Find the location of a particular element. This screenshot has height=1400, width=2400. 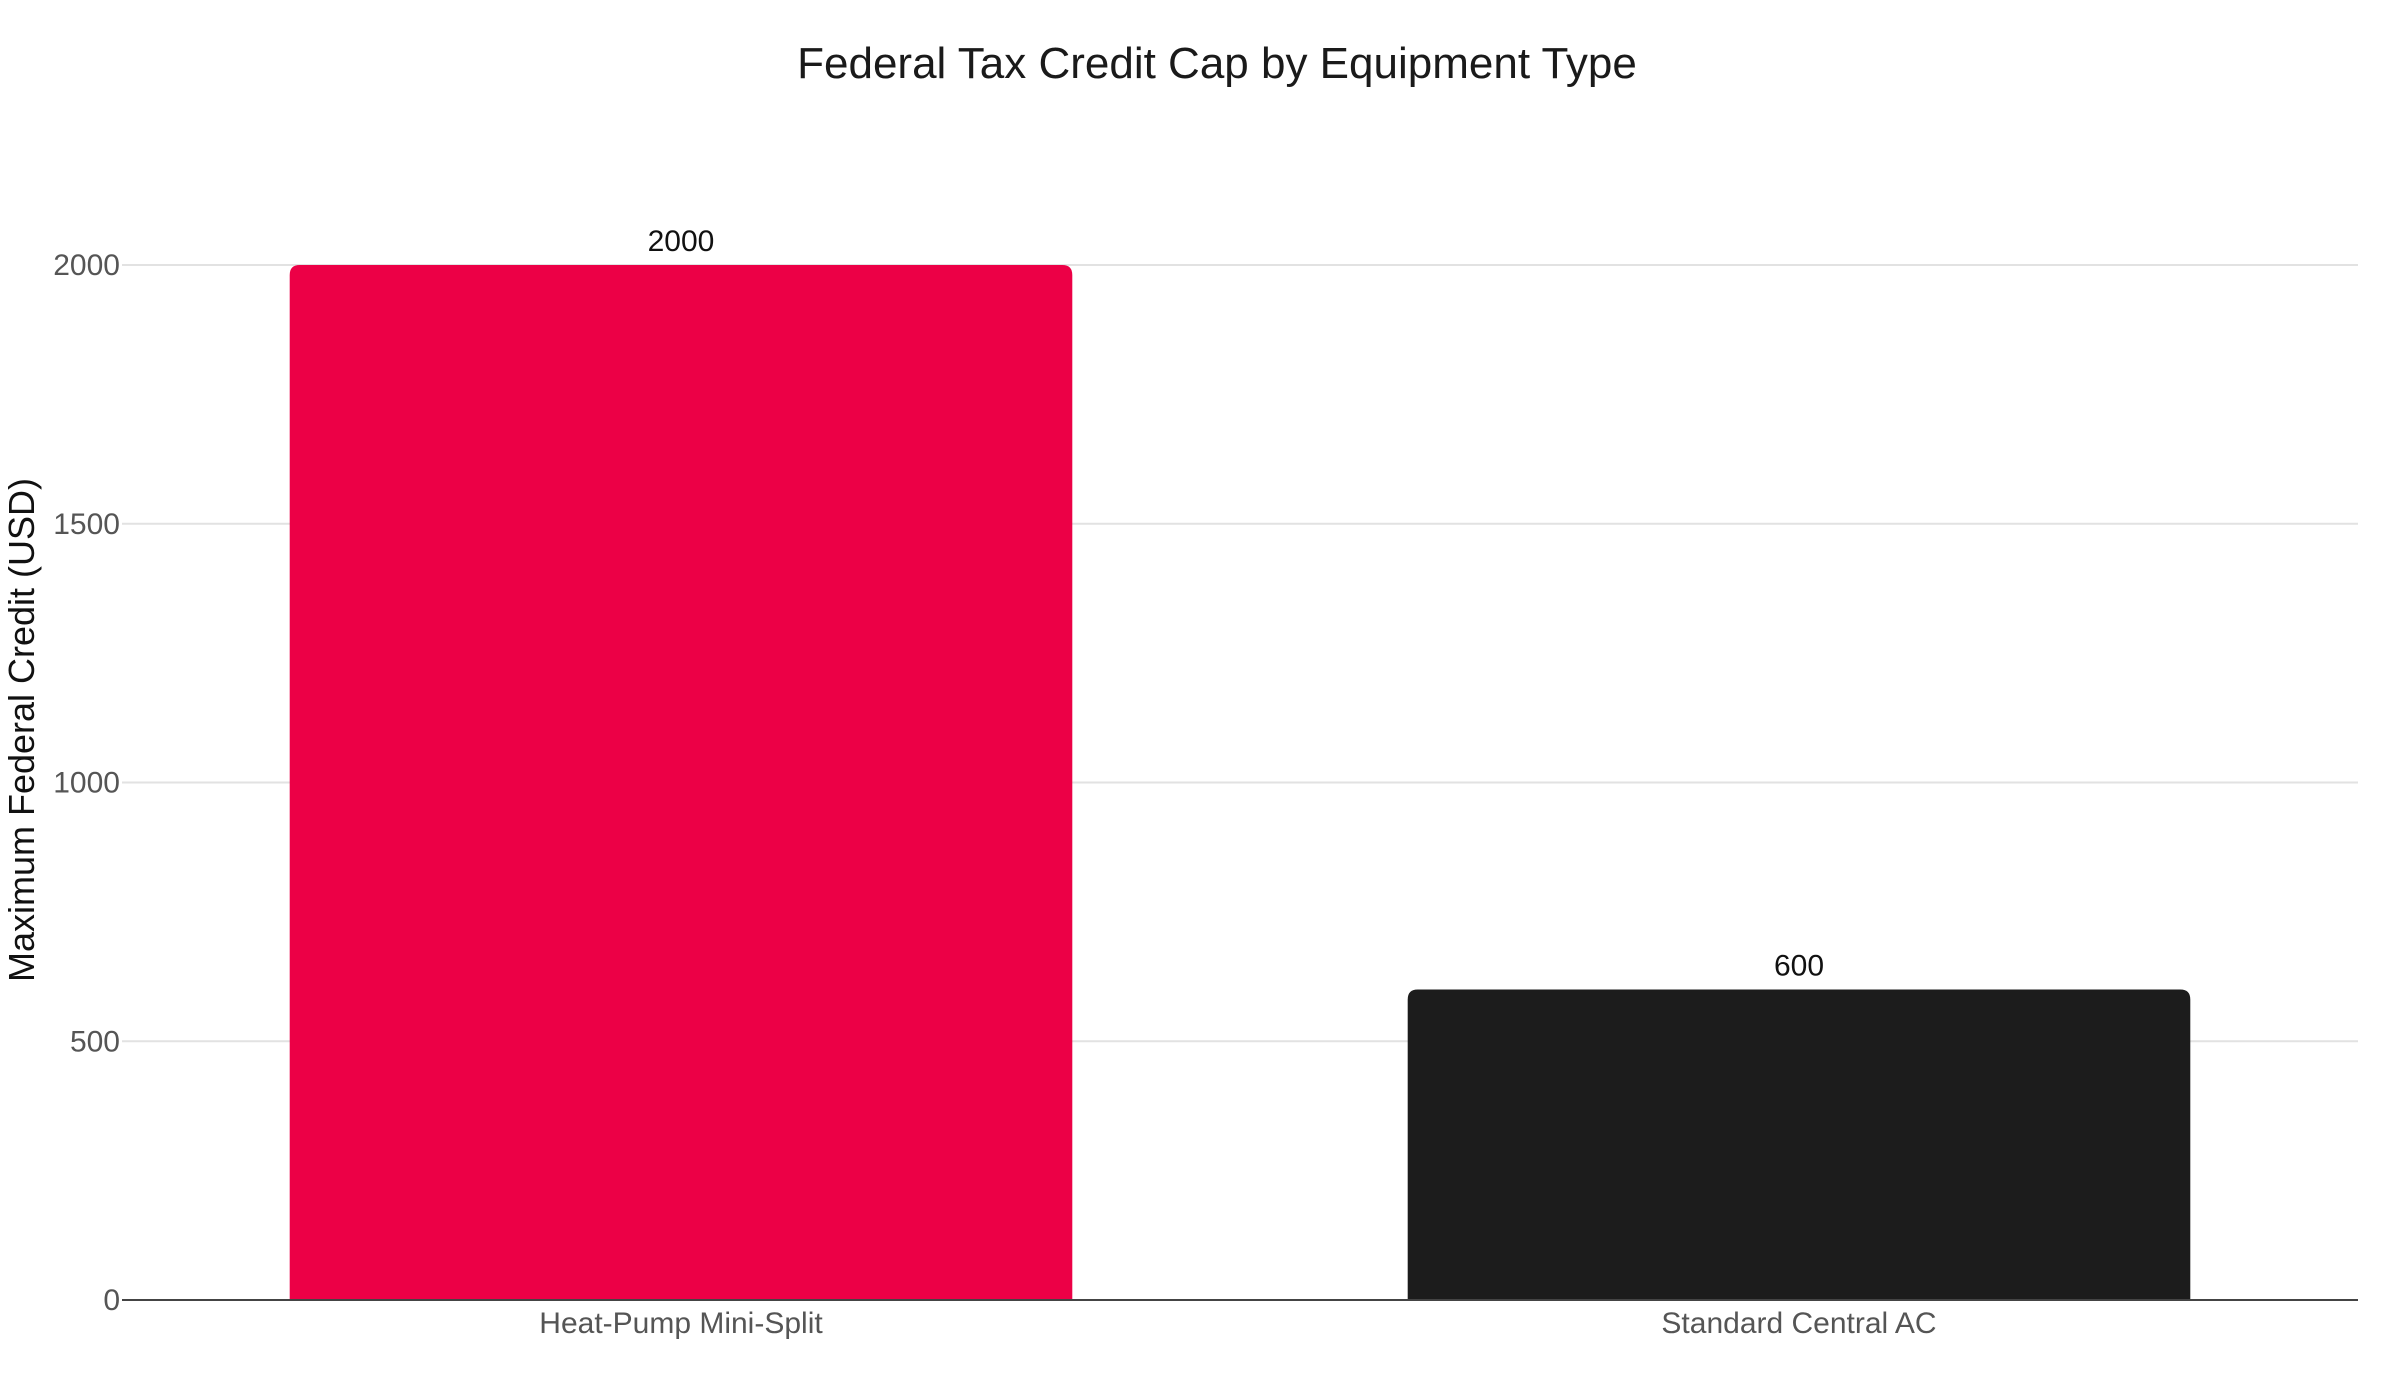

x-category-label: Heat-Pump Mini-Split is located at coordinates (681, 1323).